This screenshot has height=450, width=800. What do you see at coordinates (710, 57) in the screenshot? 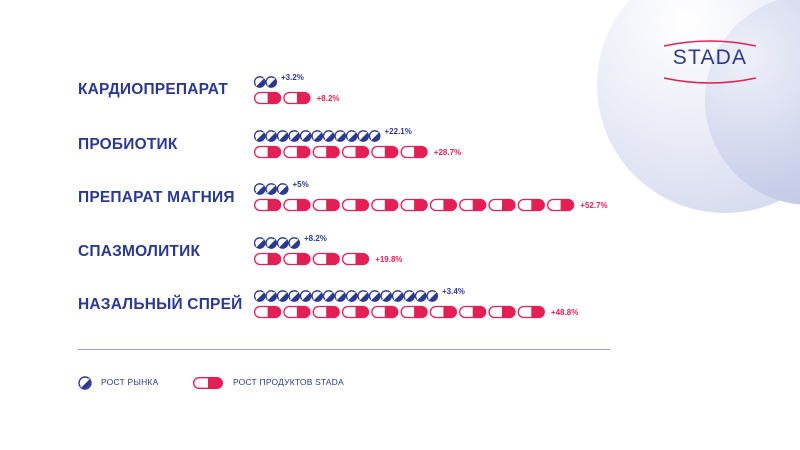
I see `stada-logo-text: STADA` at bounding box center [710, 57].